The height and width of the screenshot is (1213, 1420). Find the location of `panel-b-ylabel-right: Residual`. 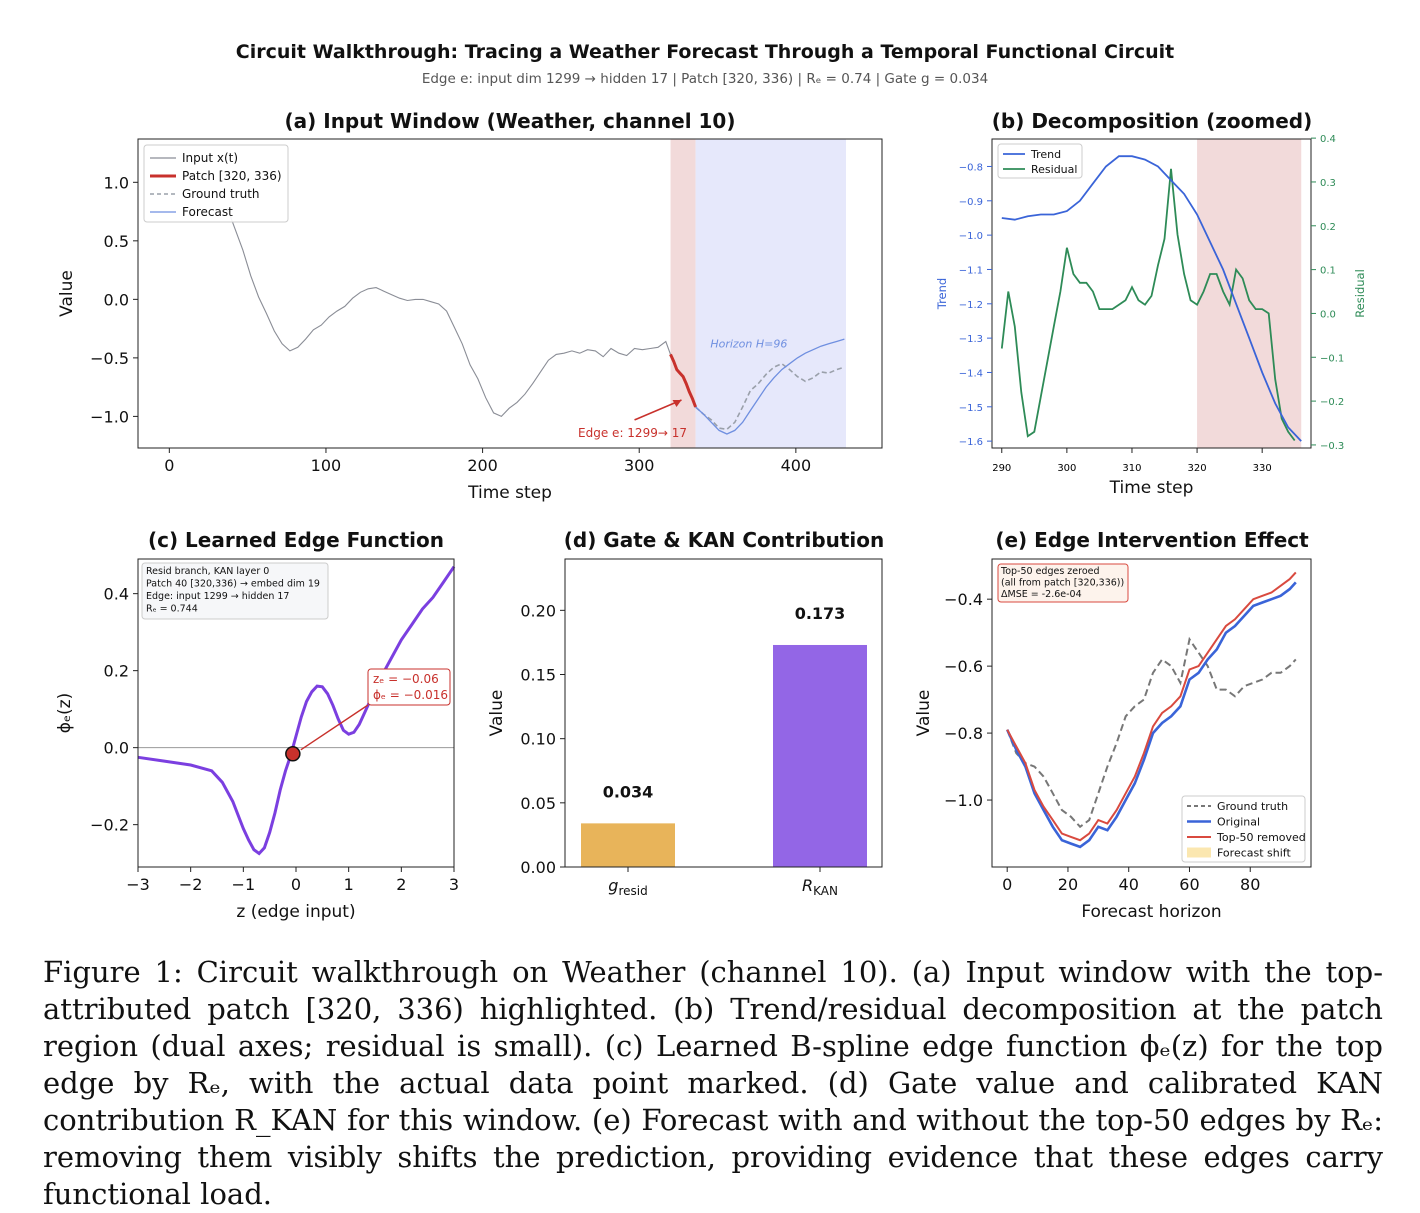

panel-b-ylabel-right: Residual is located at coordinates (1360, 293).